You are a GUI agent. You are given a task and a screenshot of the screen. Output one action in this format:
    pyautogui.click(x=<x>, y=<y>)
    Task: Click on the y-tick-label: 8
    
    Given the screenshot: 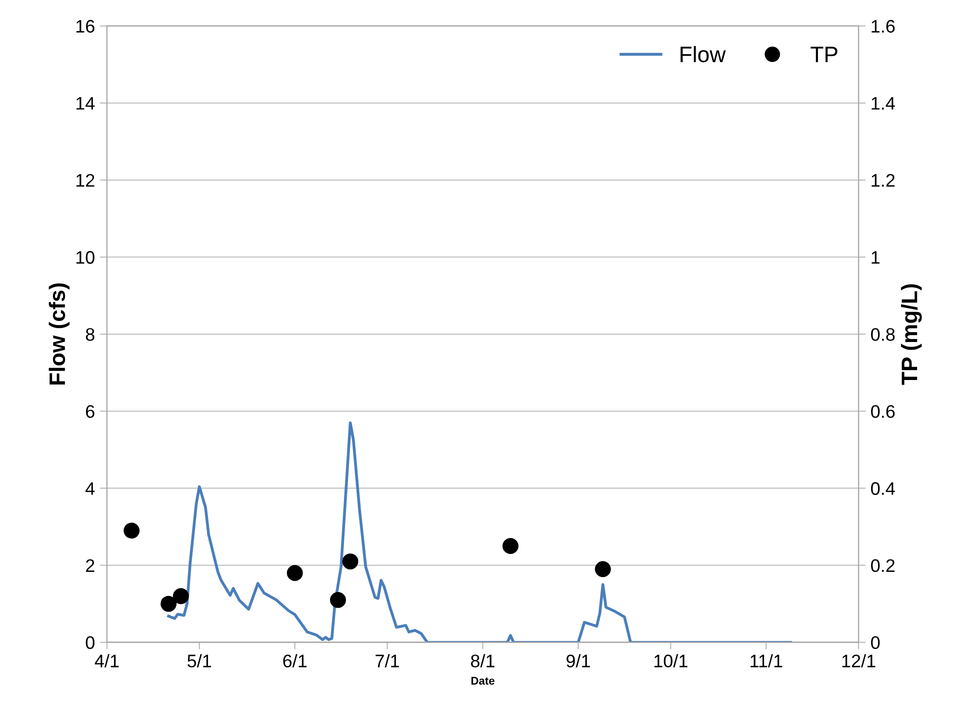 What is the action you would take?
    pyautogui.click(x=90, y=334)
    